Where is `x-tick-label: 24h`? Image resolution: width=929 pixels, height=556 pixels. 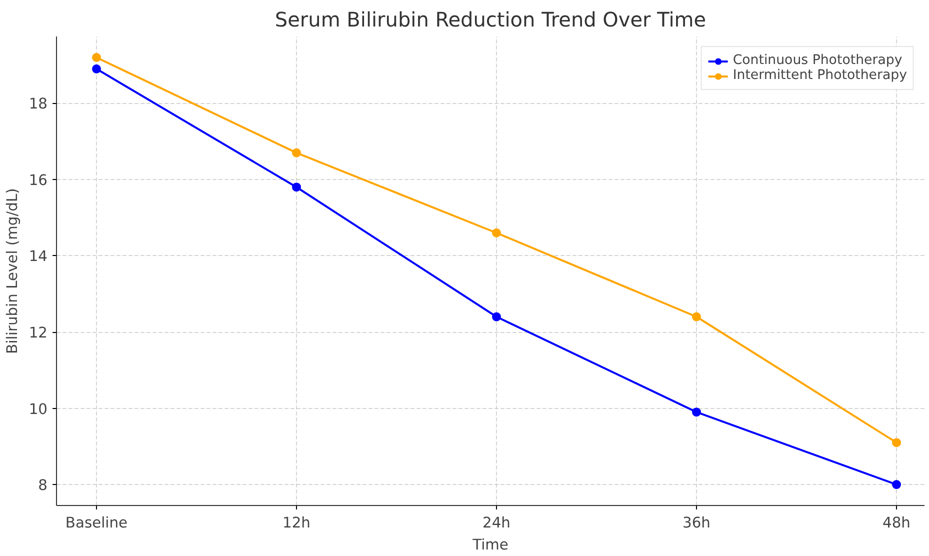
x-tick-label: 24h is located at coordinates (496, 523).